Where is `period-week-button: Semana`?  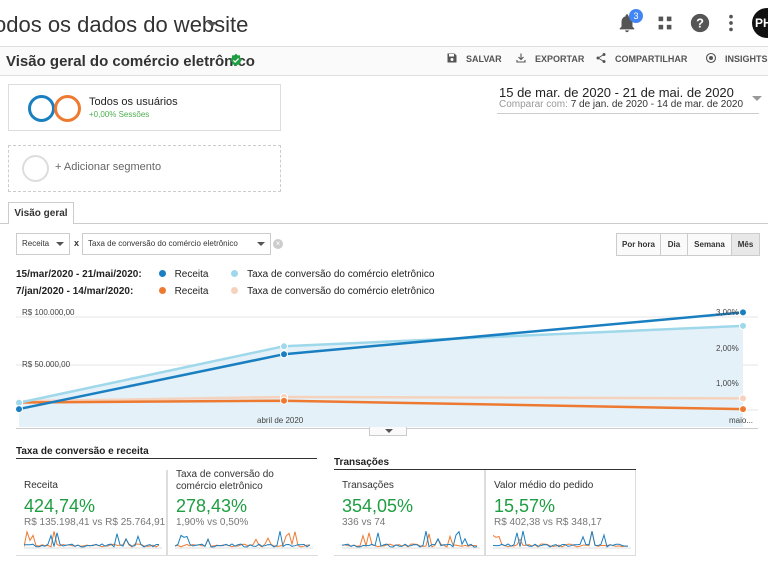 period-week-button: Semana is located at coordinates (709, 244).